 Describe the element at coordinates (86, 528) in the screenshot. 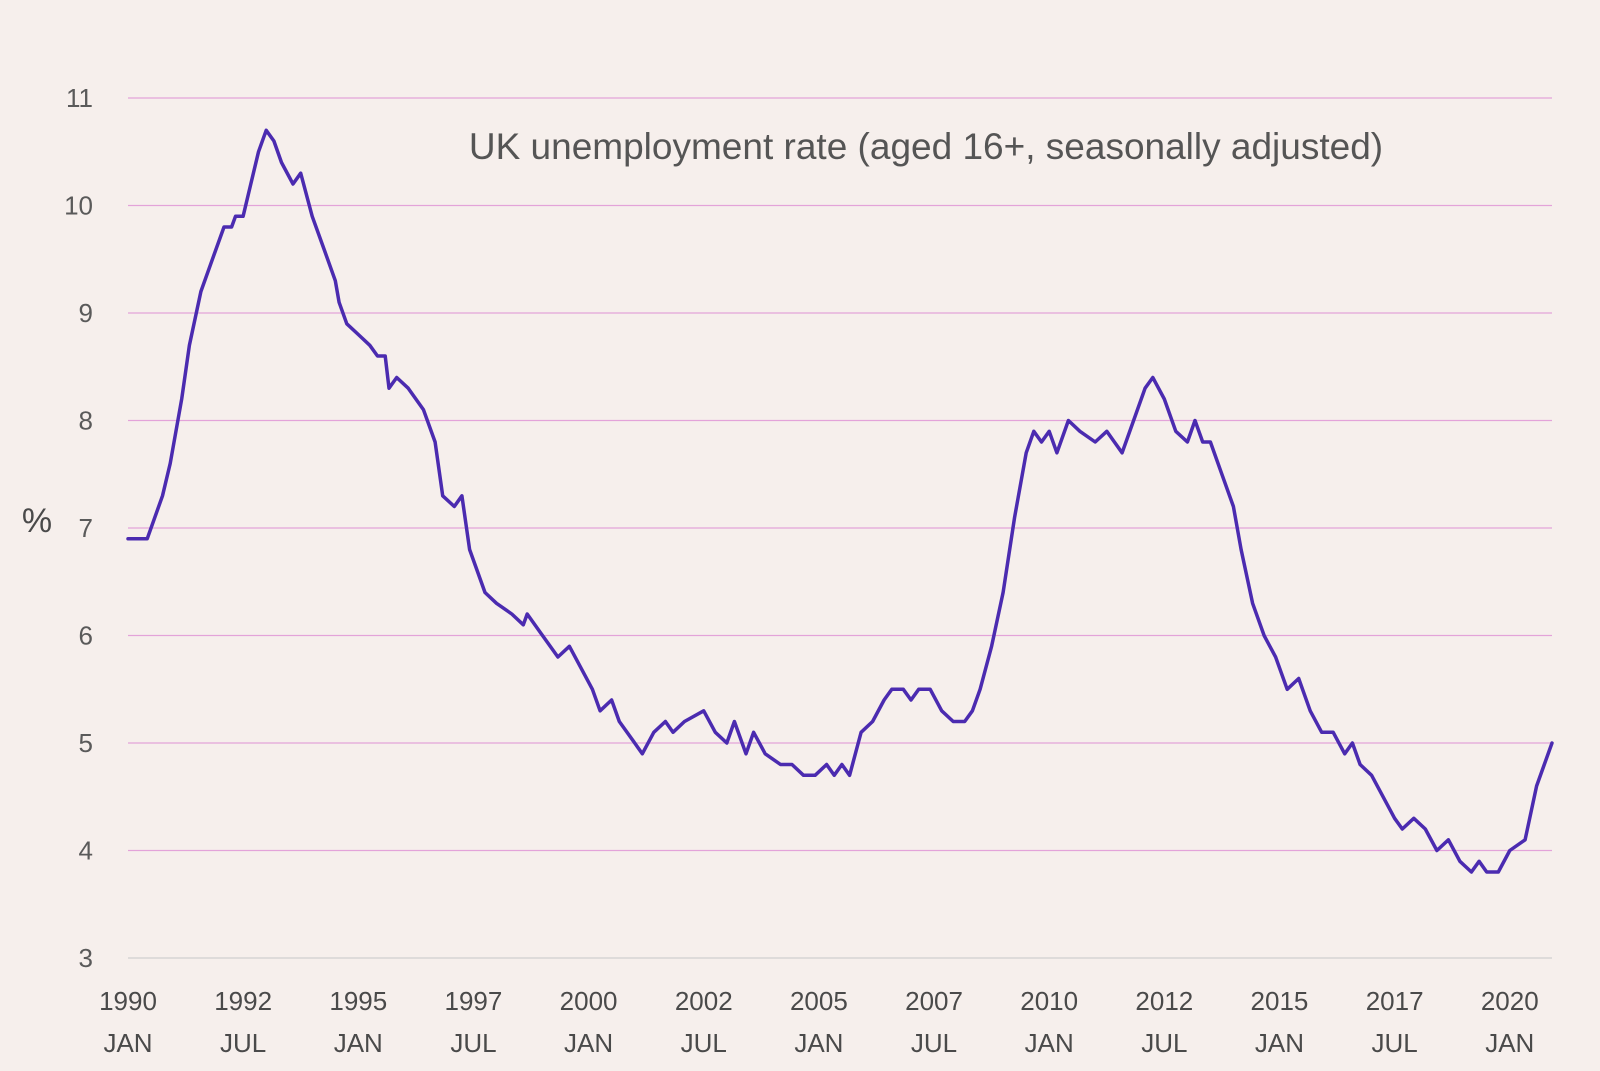

I see `y-tick-label: 7` at that location.